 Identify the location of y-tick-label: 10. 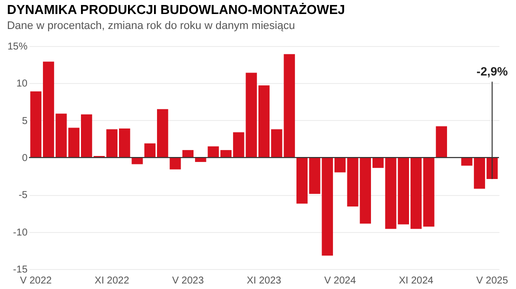
(22, 84).